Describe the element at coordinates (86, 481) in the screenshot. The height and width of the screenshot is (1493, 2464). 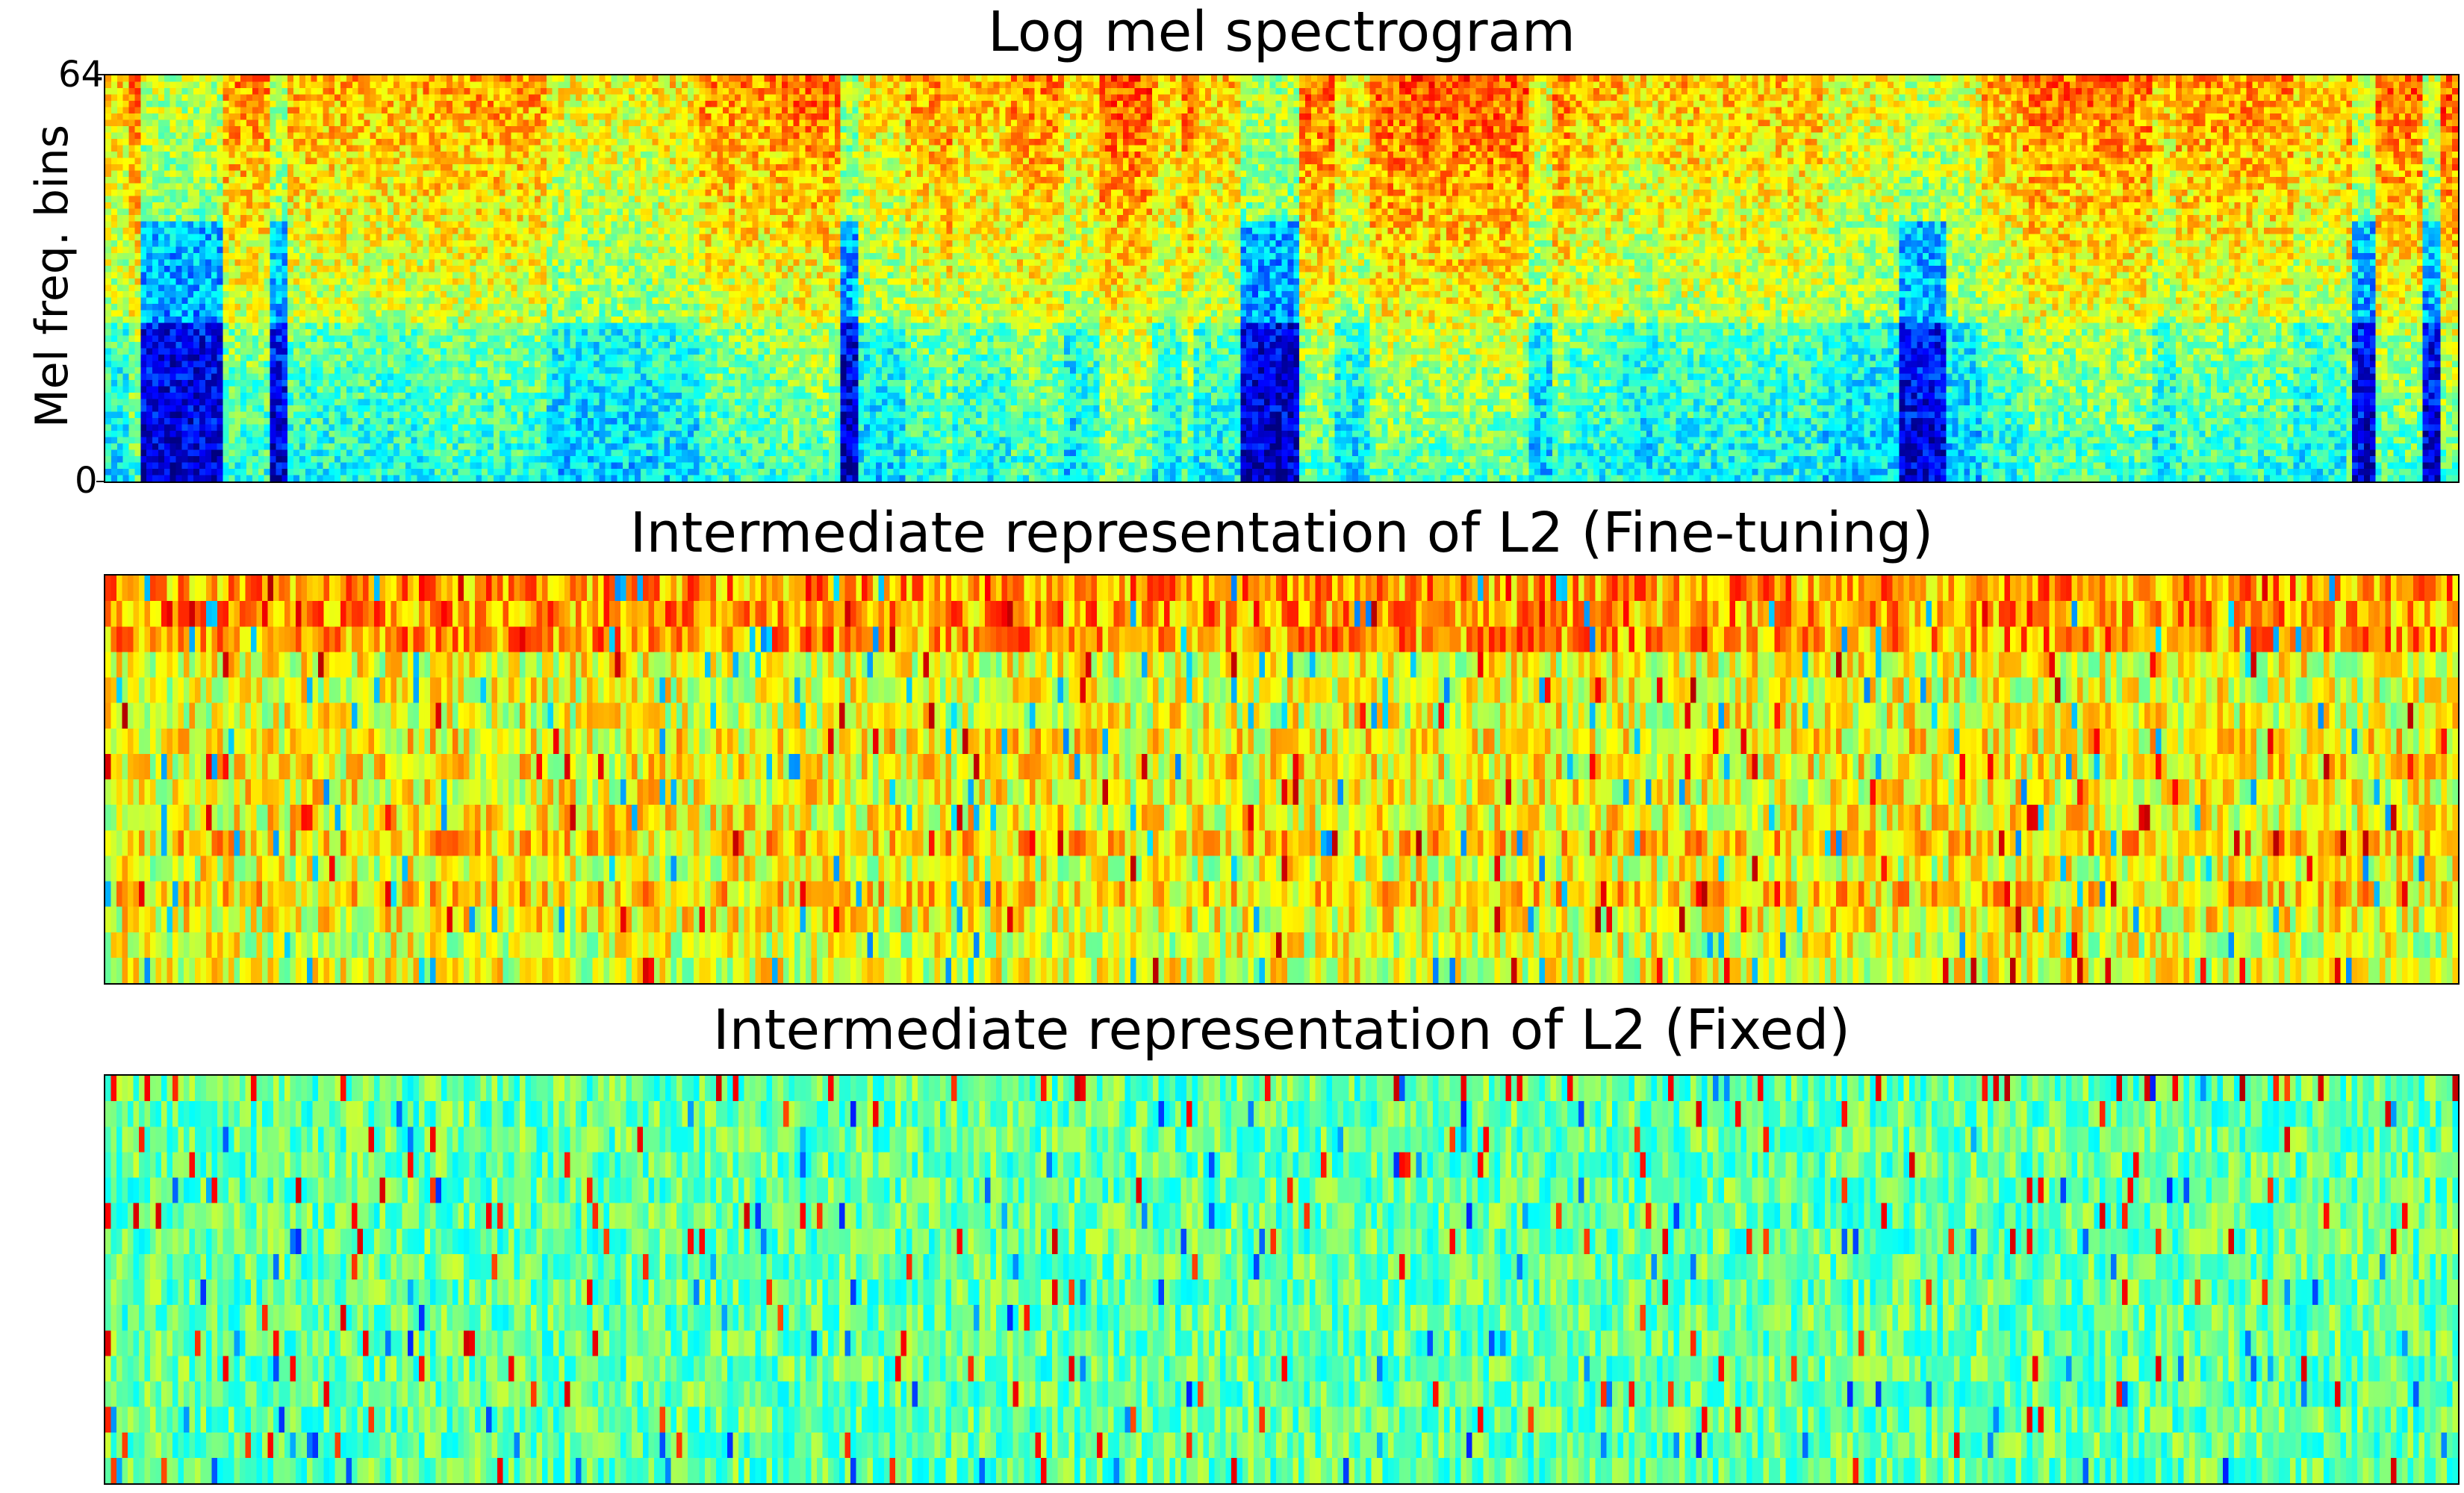
I see `spectrogram-ytick-bottom: 0` at that location.